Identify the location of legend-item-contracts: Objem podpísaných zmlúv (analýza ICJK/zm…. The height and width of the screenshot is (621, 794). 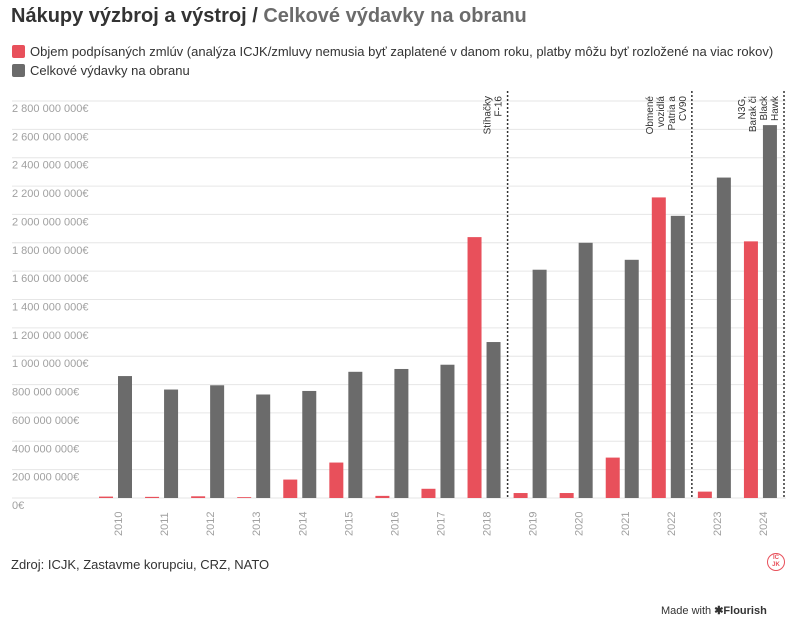
(392, 51).